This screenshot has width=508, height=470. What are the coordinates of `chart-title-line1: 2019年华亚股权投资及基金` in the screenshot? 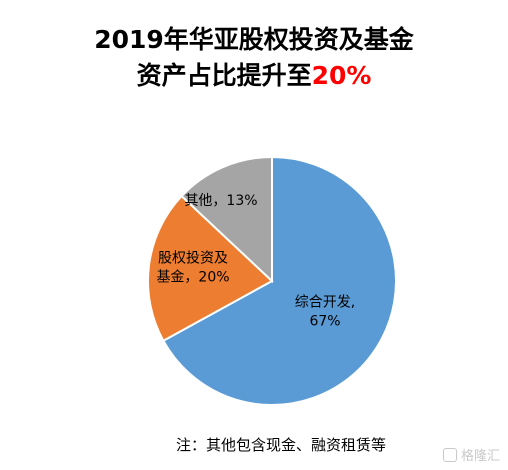 It's located at (254, 39).